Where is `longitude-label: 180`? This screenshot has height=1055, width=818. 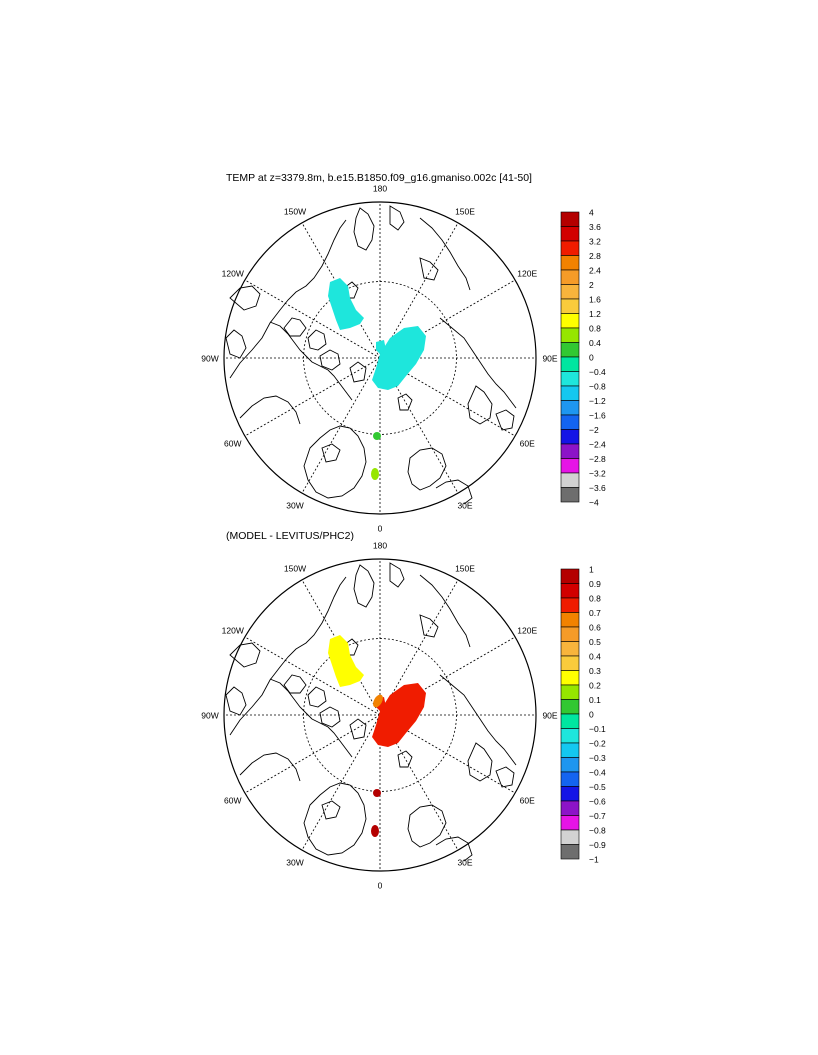 longitude-label: 180 is located at coordinates (380, 189).